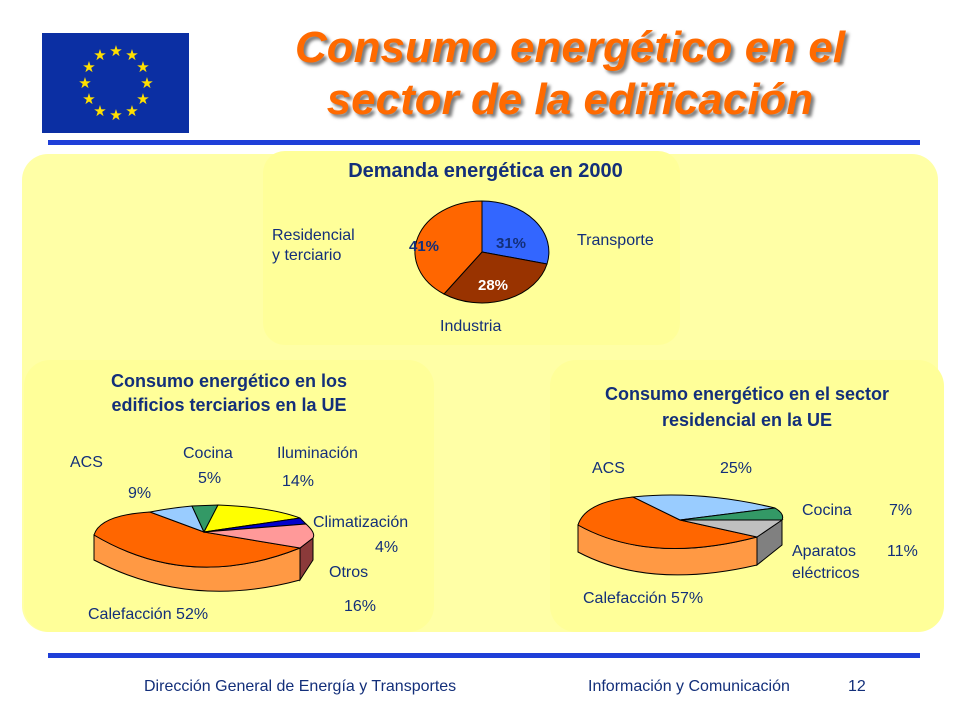 The height and width of the screenshot is (720, 960). What do you see at coordinates (570, 99) in the screenshot?
I see `title-line-2: sector de la edificación` at bounding box center [570, 99].